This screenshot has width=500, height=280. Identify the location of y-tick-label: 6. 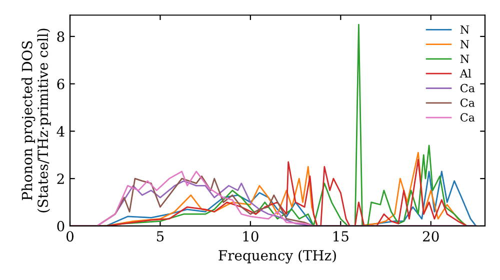
(60, 84).